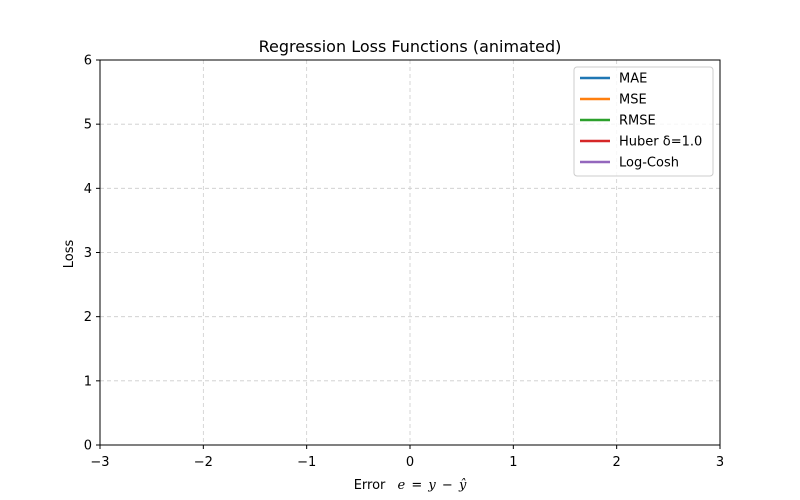  Describe the element at coordinates (370, 485) in the screenshot. I see `x-axis-label-prefix: Error` at that location.